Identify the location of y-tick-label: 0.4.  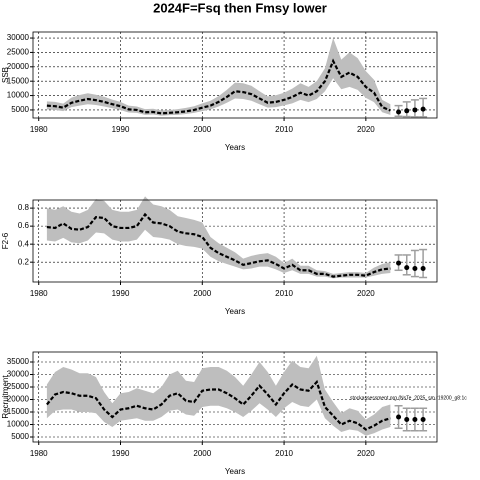
(24, 243).